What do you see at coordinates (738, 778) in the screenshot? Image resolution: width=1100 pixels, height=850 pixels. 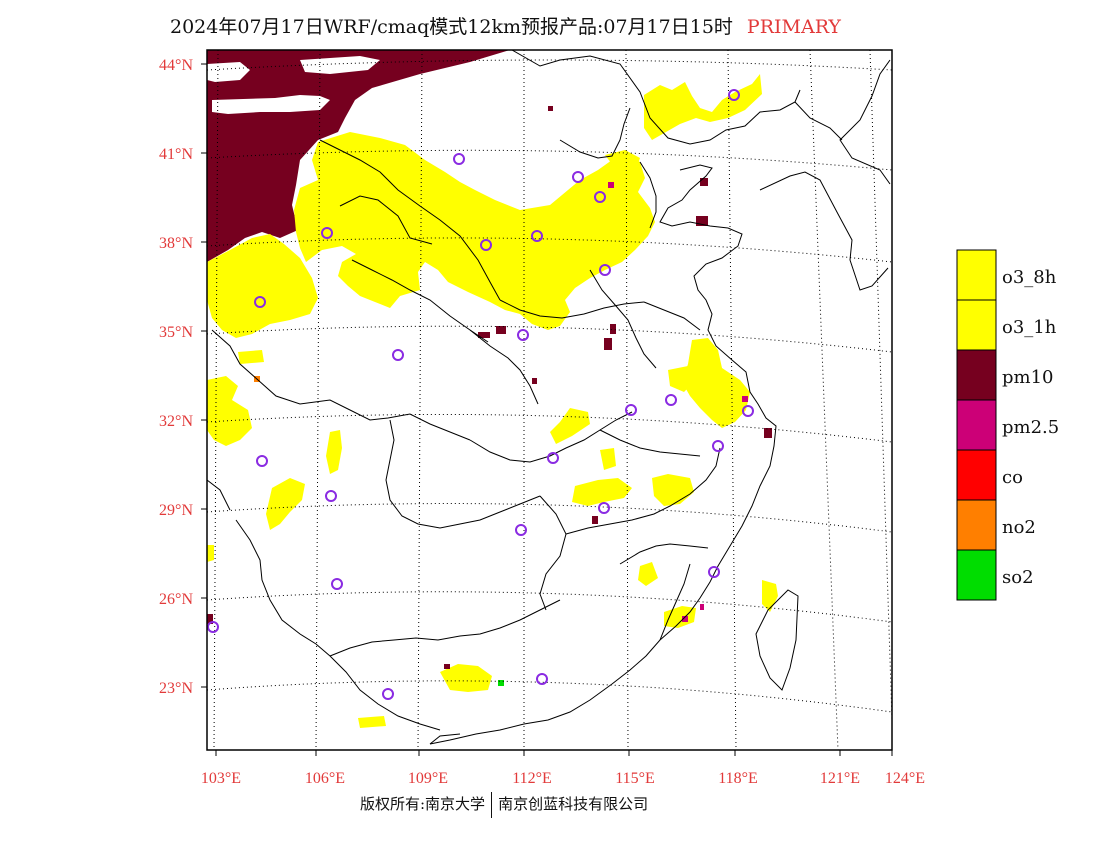 I see `lon-label: 118°E` at bounding box center [738, 778].